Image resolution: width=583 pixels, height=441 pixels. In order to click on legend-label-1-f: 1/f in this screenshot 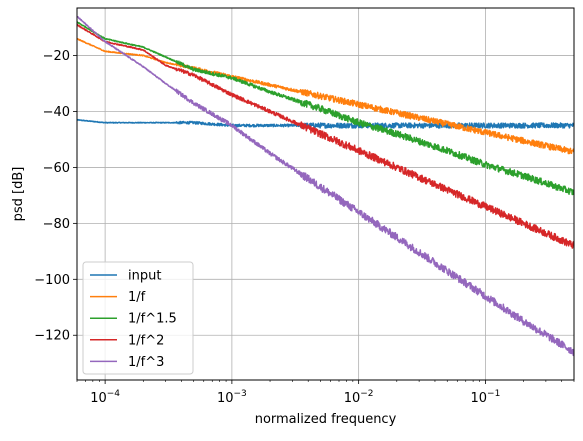, I will do `click(137, 297)`.